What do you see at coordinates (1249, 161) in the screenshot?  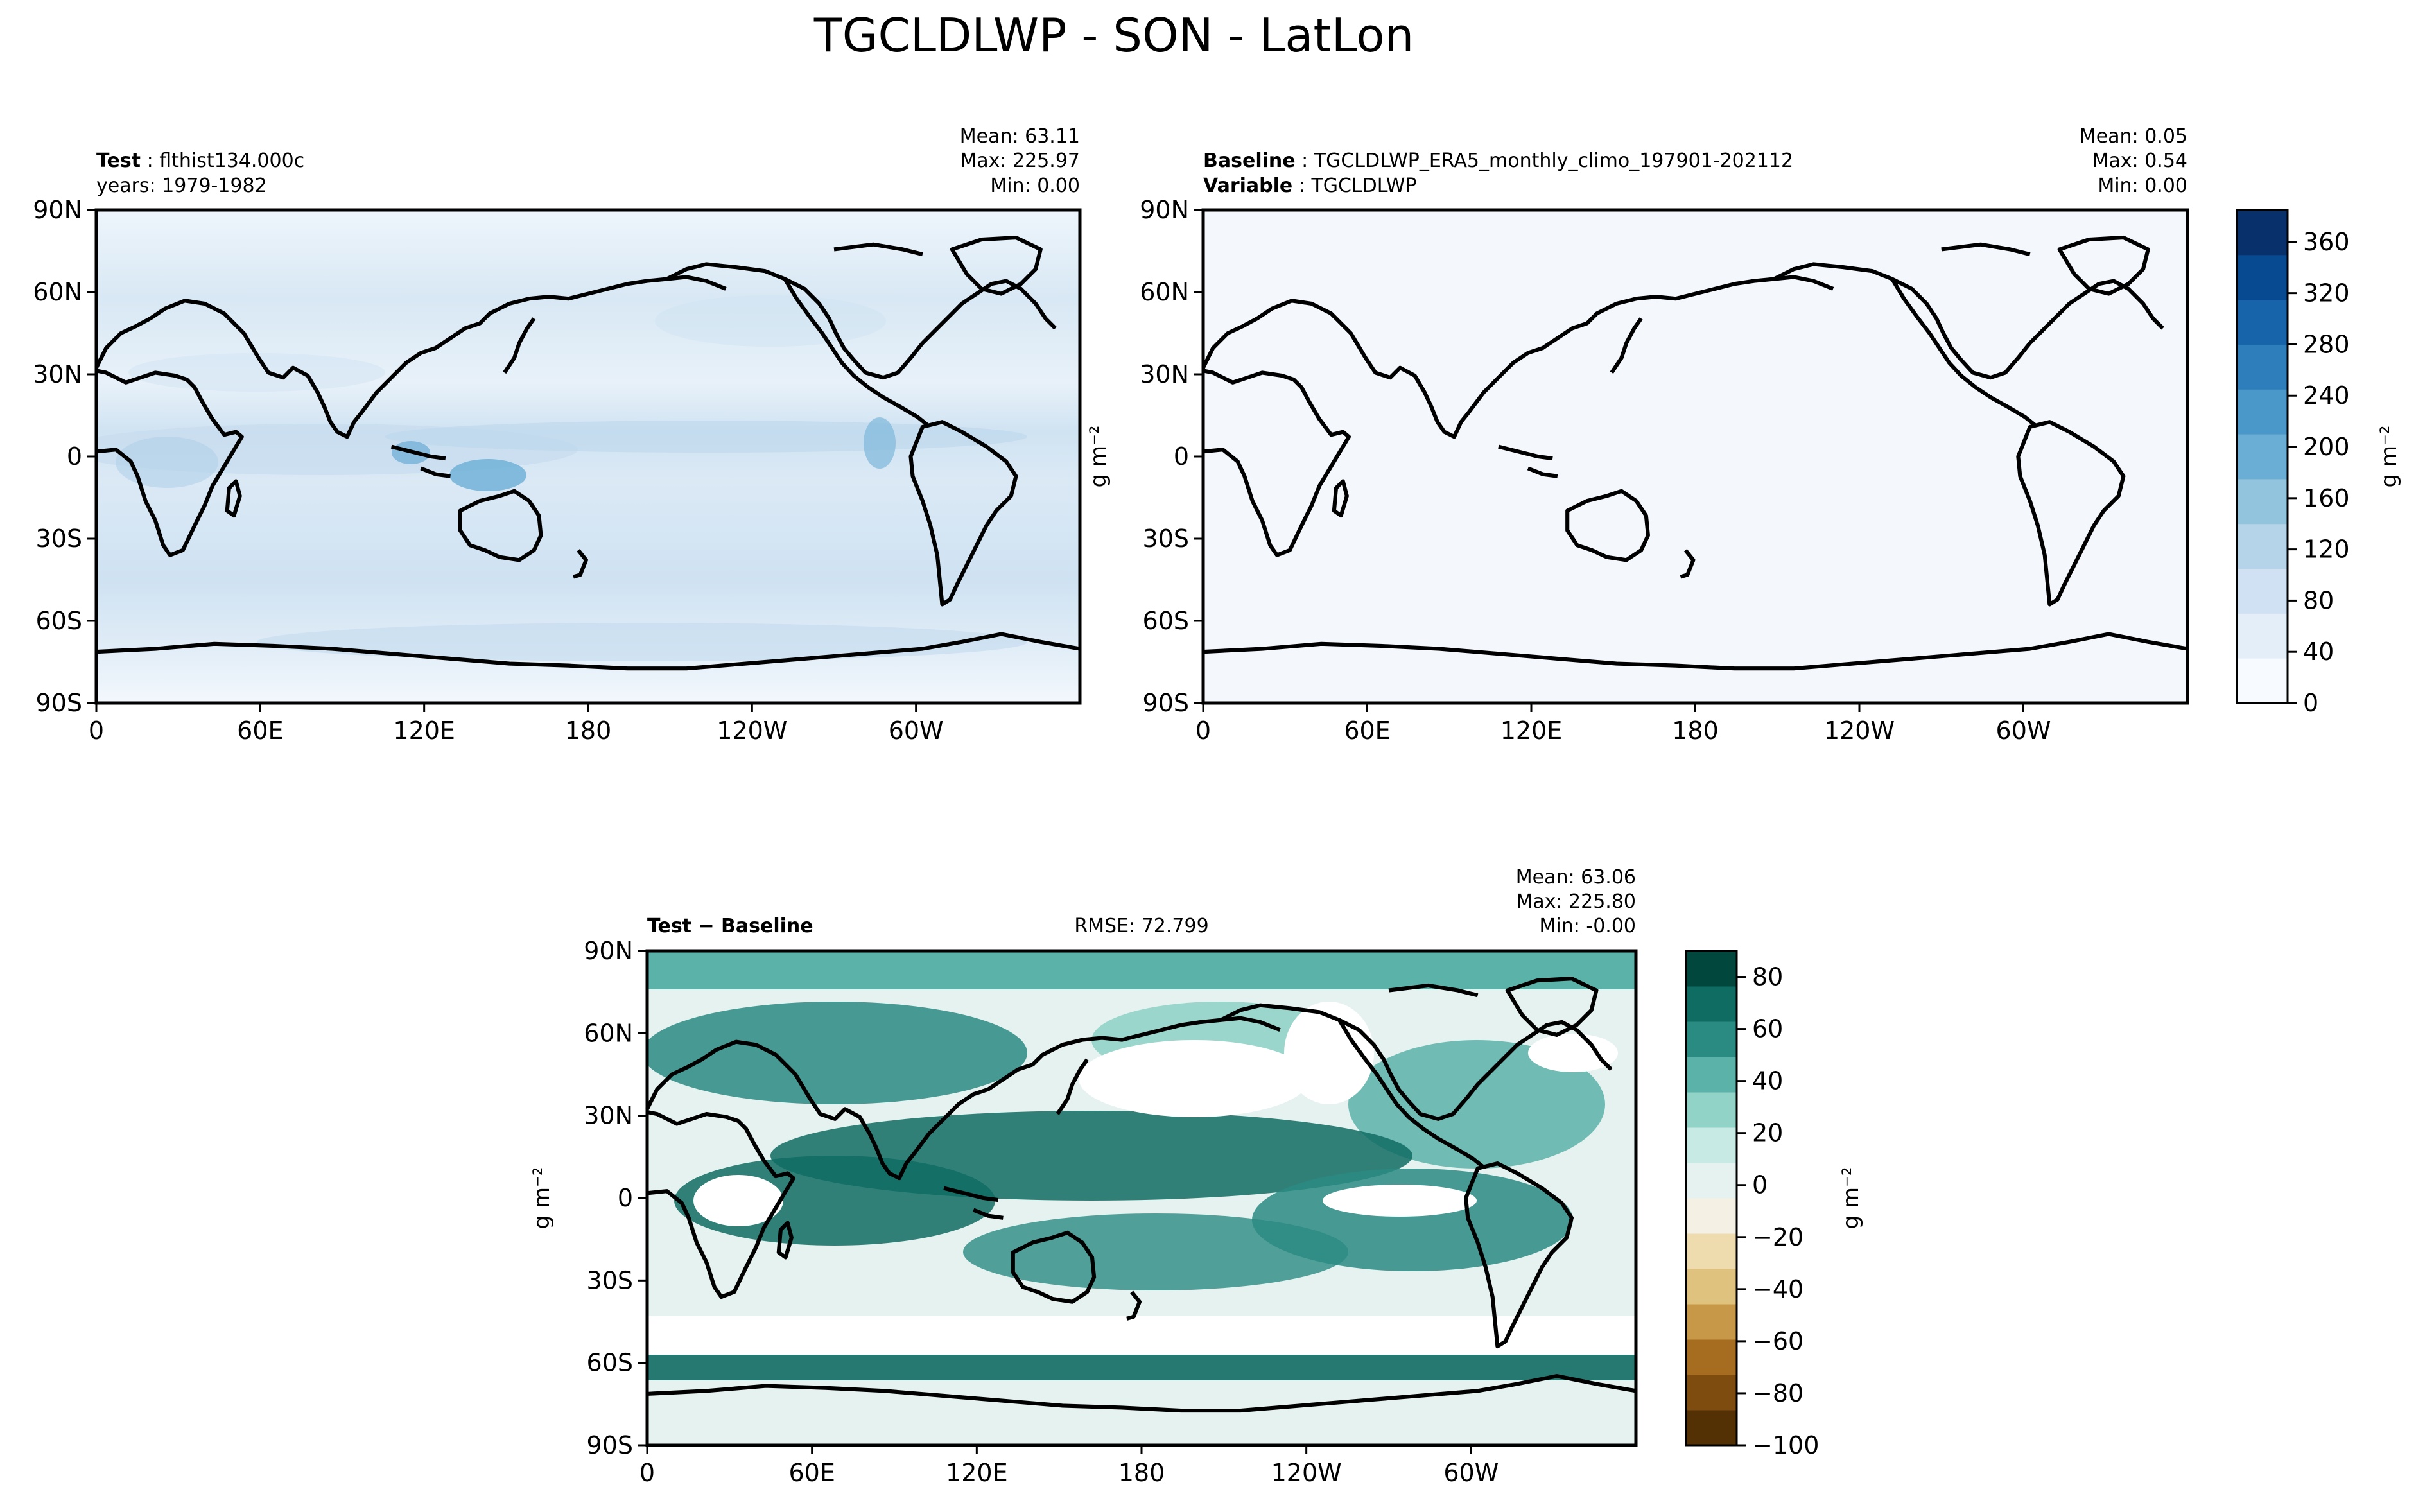 I see `baseline-header-label: Baseline` at bounding box center [1249, 161].